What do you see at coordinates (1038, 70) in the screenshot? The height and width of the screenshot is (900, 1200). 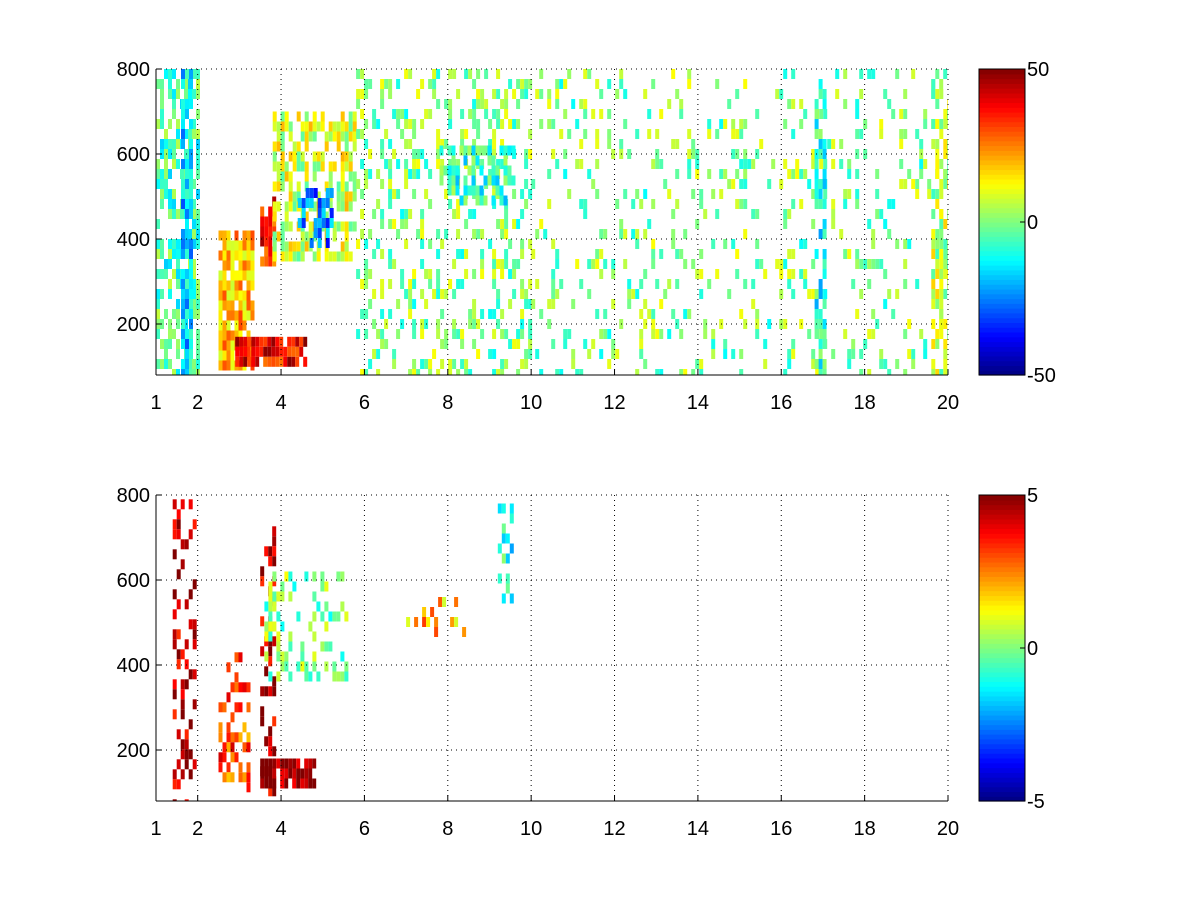 I see `colorbar-tick-label: 50` at bounding box center [1038, 70].